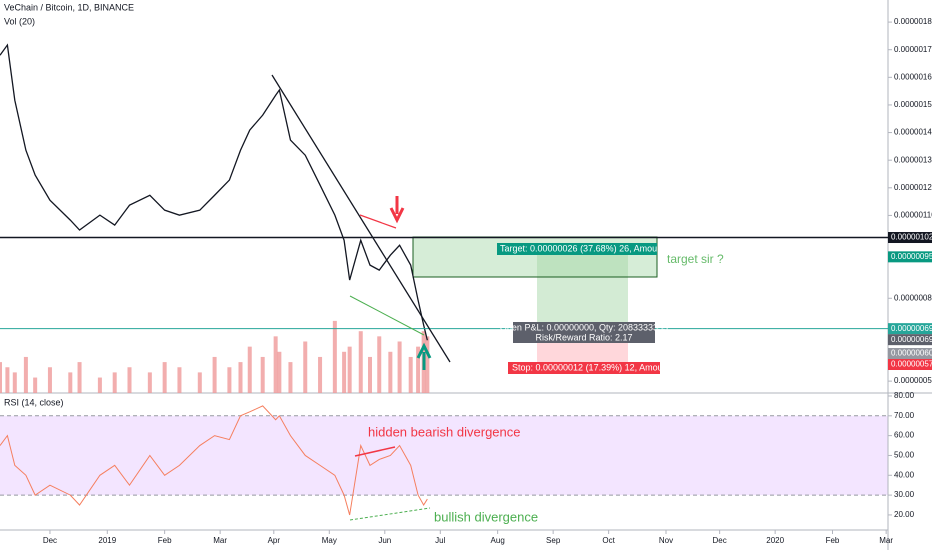 This screenshot has width=932, height=550. I want to click on price-tag-label: 0.00000102, so click(911, 237).